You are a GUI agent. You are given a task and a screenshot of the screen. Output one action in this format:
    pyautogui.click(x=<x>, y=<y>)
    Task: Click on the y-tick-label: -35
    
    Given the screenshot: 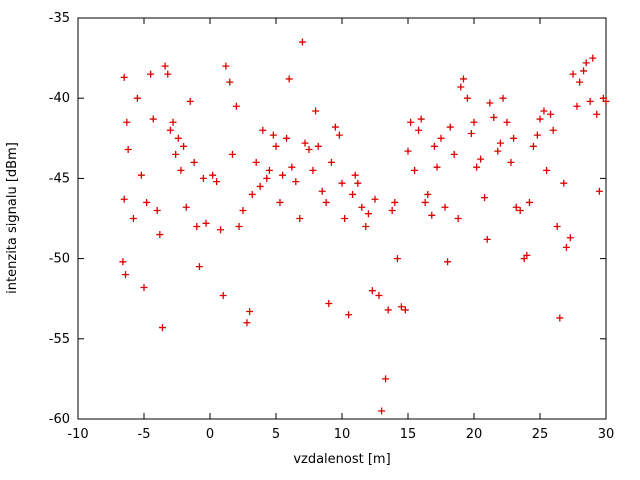 What is the action you would take?
    pyautogui.click(x=59, y=18)
    